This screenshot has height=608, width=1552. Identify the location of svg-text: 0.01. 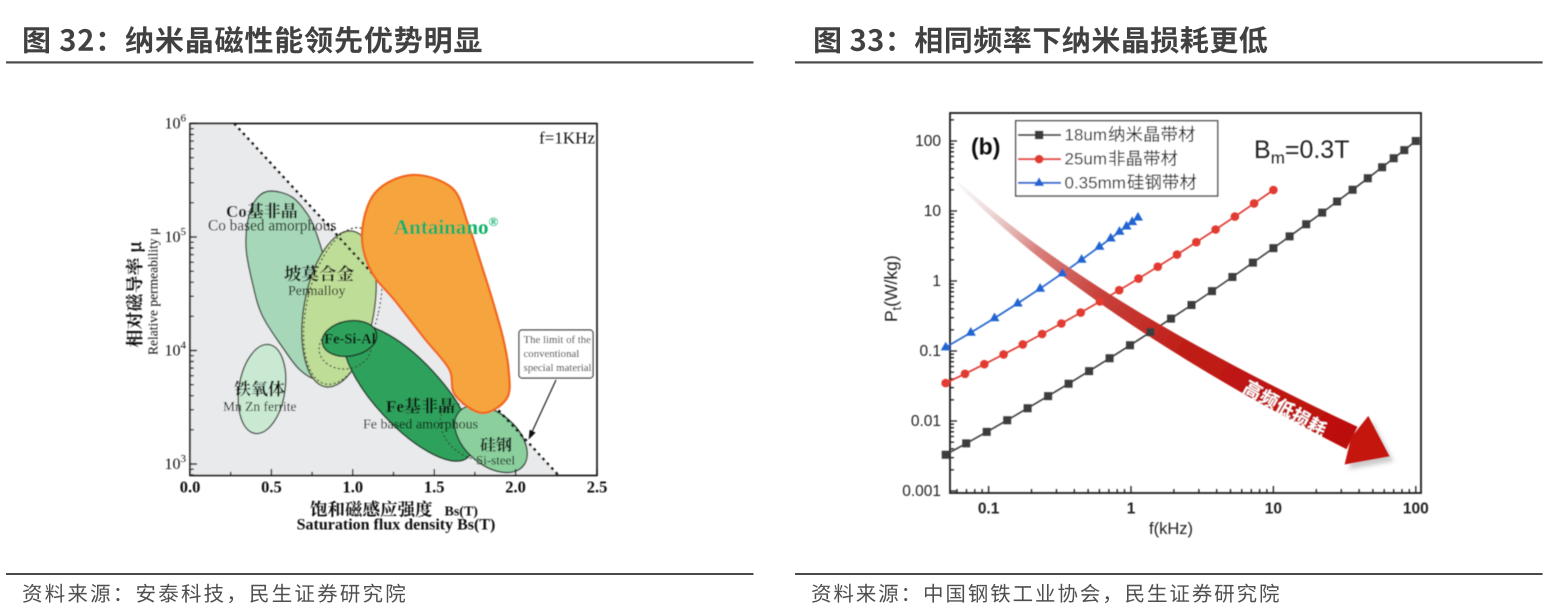
(926, 421).